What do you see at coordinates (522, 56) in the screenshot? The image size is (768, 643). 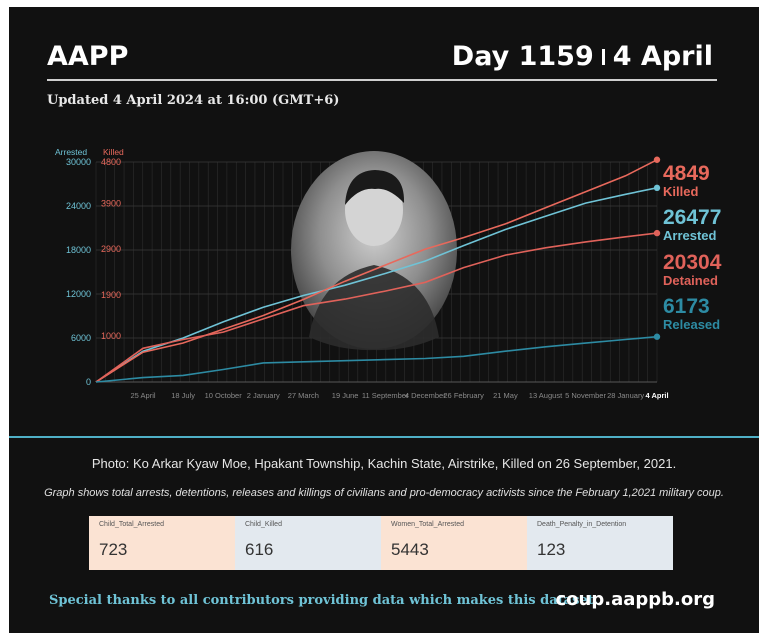 I see `day-label: Day 1159` at bounding box center [522, 56].